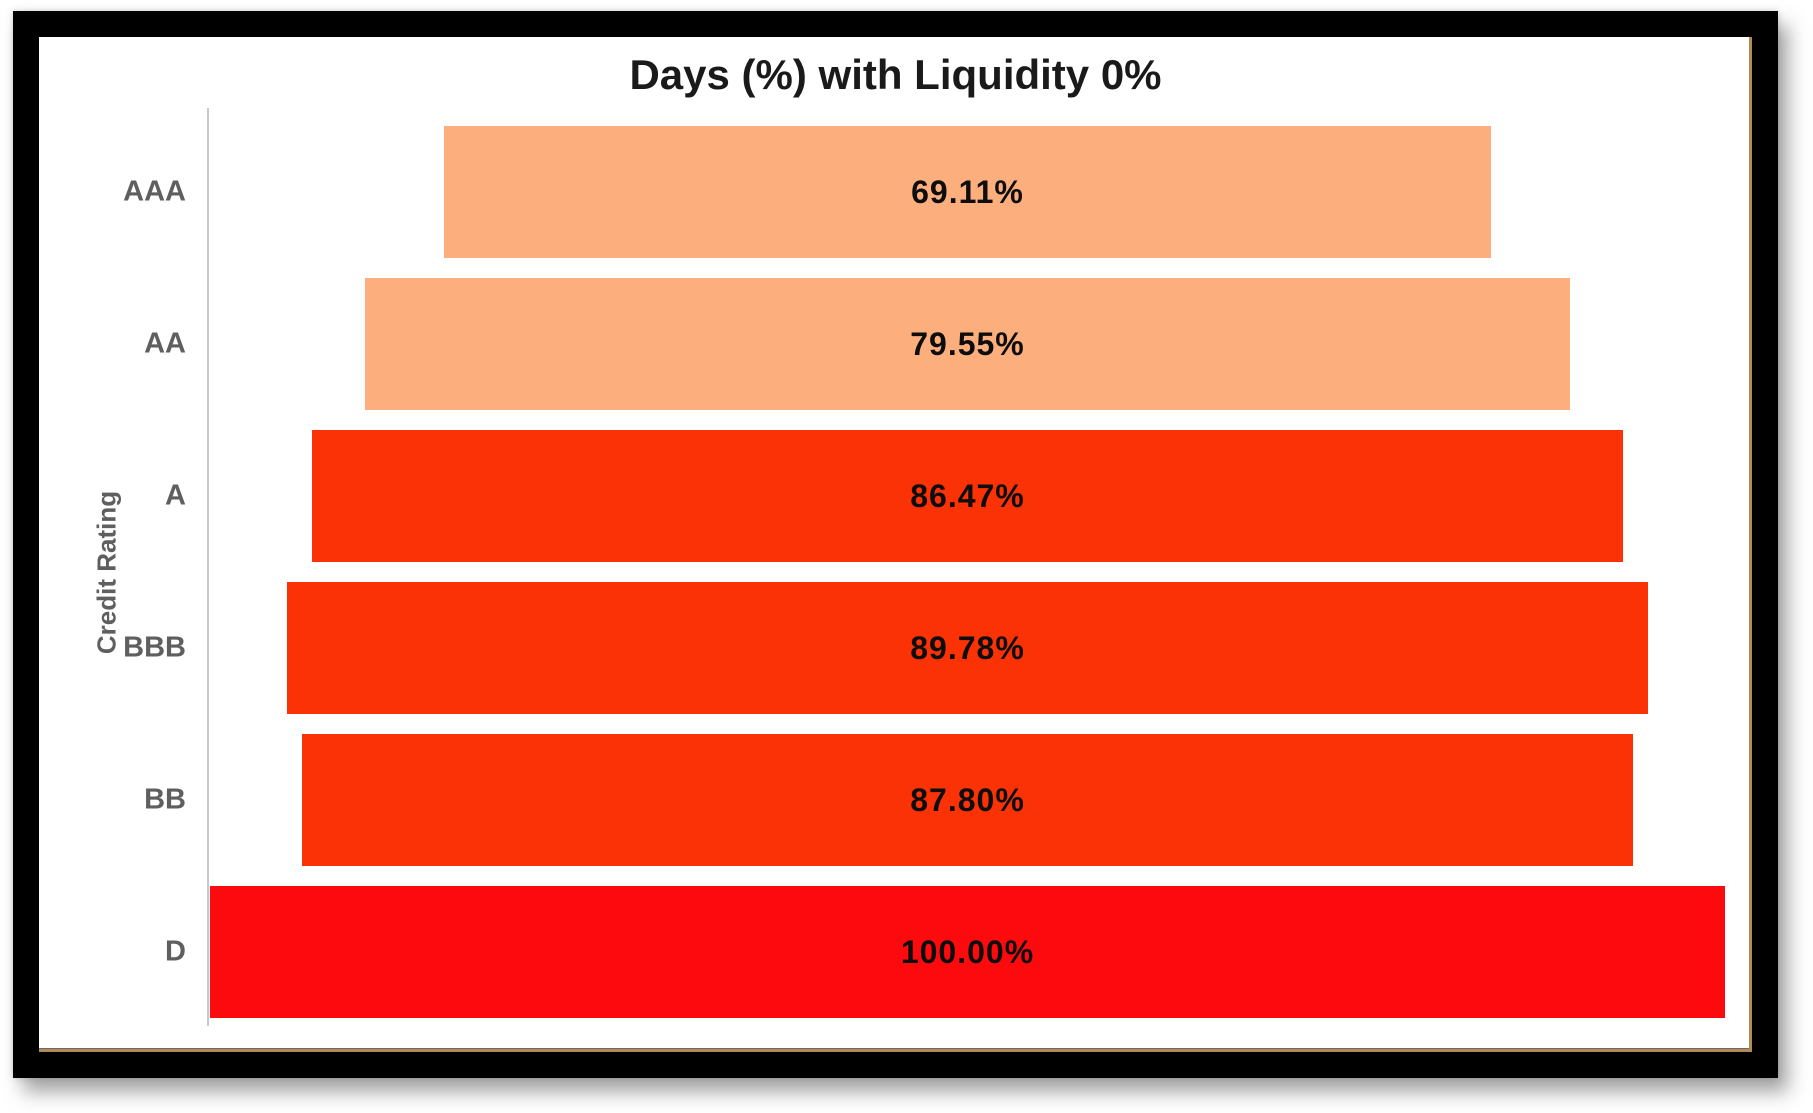 Image resolution: width=1813 pixels, height=1113 pixels. I want to click on bar-row: BBB 89.78%, so click(924, 648).